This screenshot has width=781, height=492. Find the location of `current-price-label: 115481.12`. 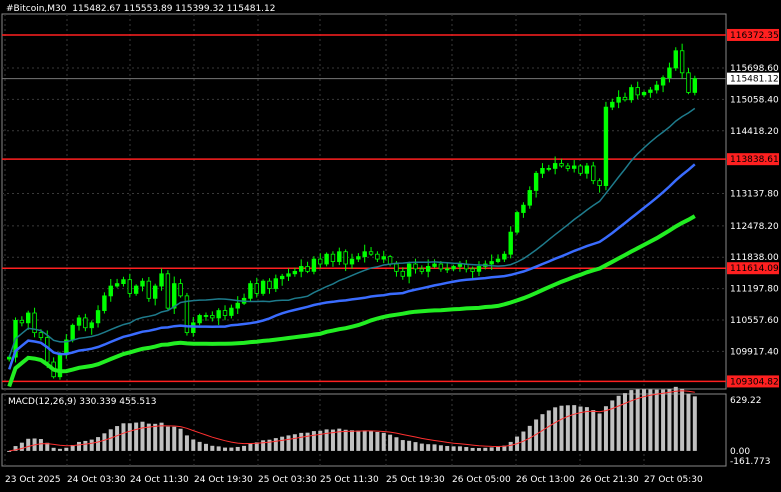

current-price-label: 115481.12 is located at coordinates (754, 80).